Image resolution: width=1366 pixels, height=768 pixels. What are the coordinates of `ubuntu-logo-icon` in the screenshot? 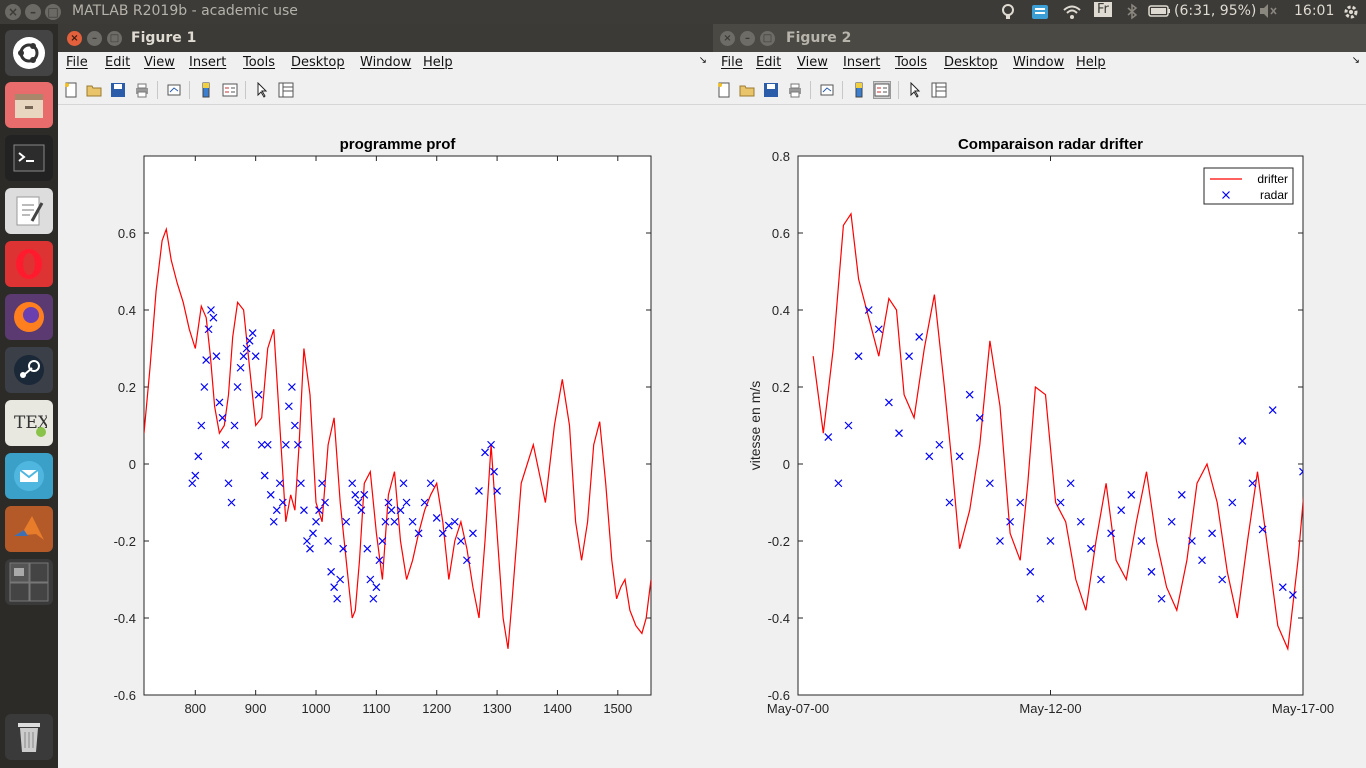 It's located at (29, 53).